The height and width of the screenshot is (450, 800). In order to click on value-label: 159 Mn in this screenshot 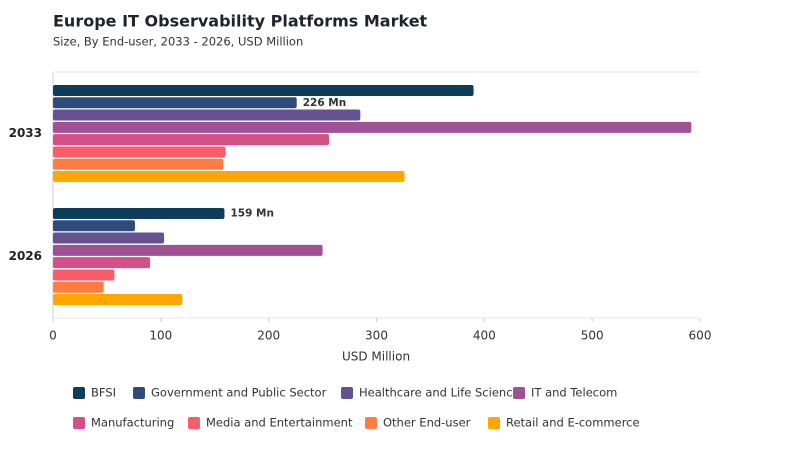, I will do `click(252, 213)`.